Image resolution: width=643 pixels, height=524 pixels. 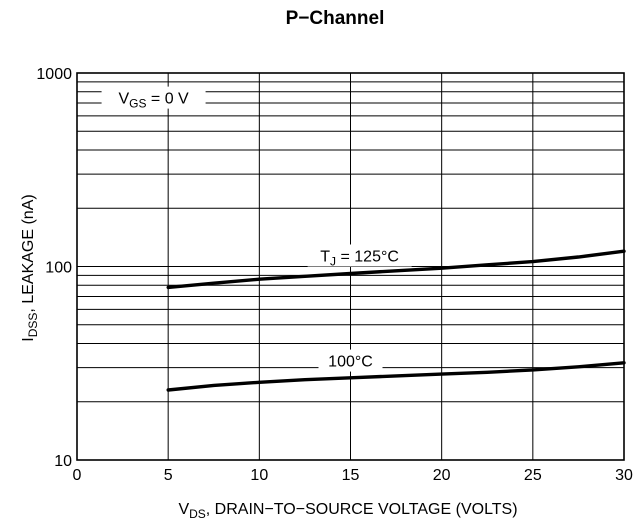 What do you see at coordinates (168, 475) in the screenshot?
I see `x-tick-label: 5` at bounding box center [168, 475].